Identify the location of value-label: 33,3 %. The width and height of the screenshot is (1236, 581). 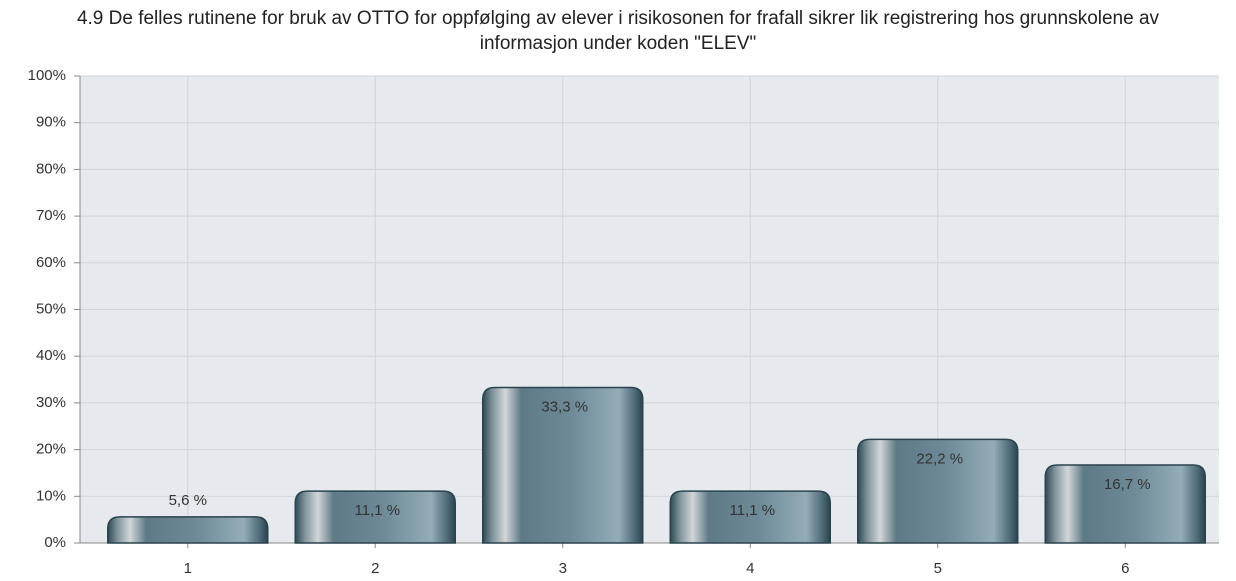
(564, 406).